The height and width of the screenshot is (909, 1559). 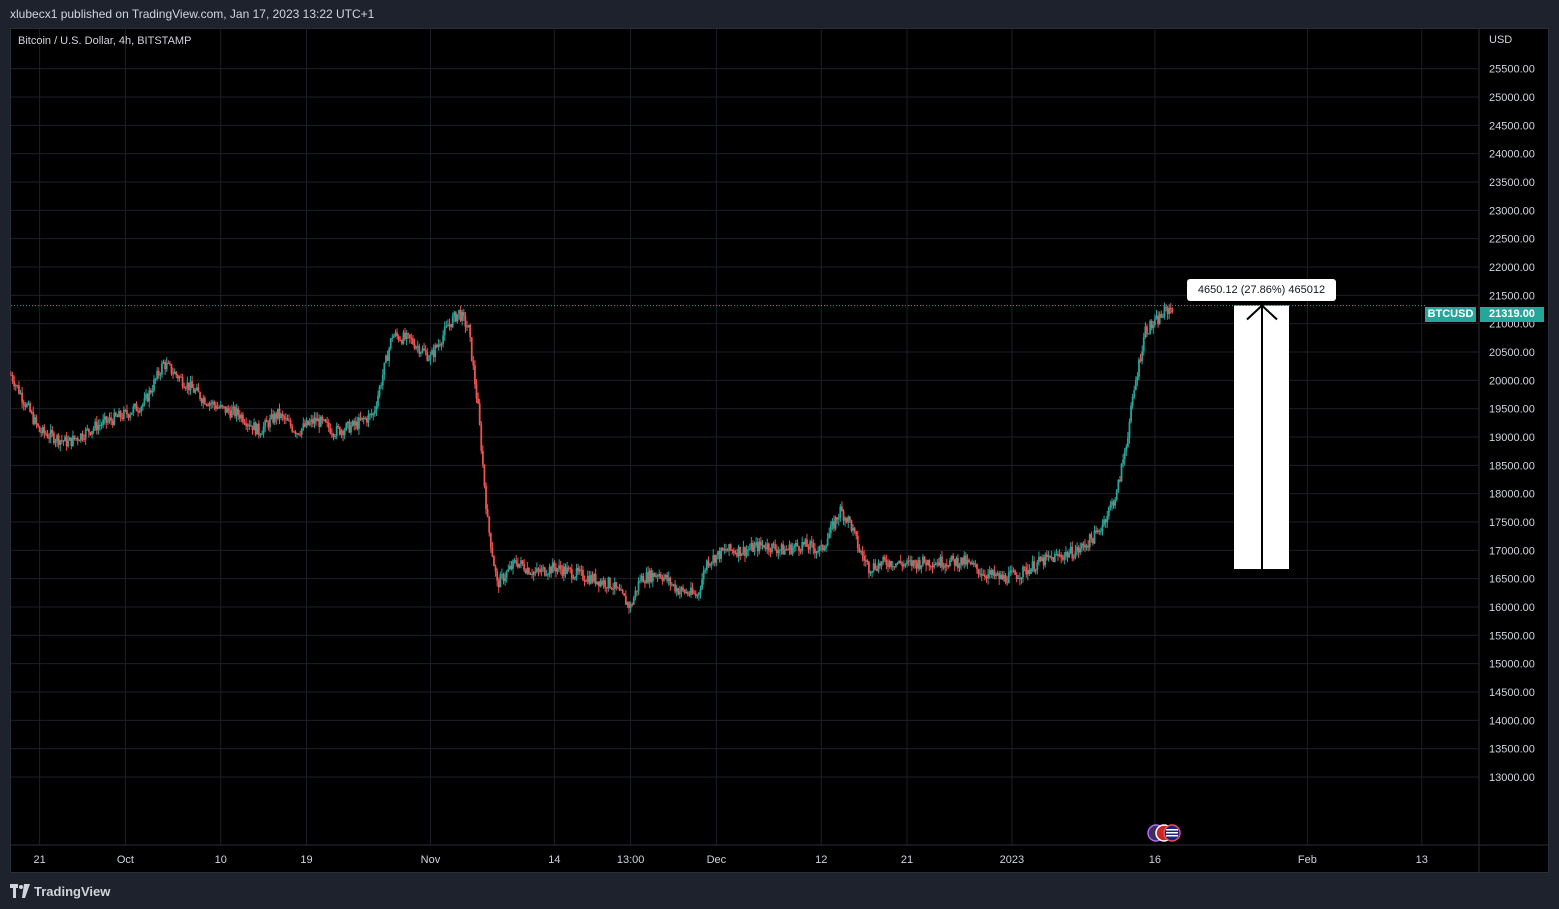 What do you see at coordinates (1512, 523) in the screenshot?
I see `y-tick-label: 17500.00` at bounding box center [1512, 523].